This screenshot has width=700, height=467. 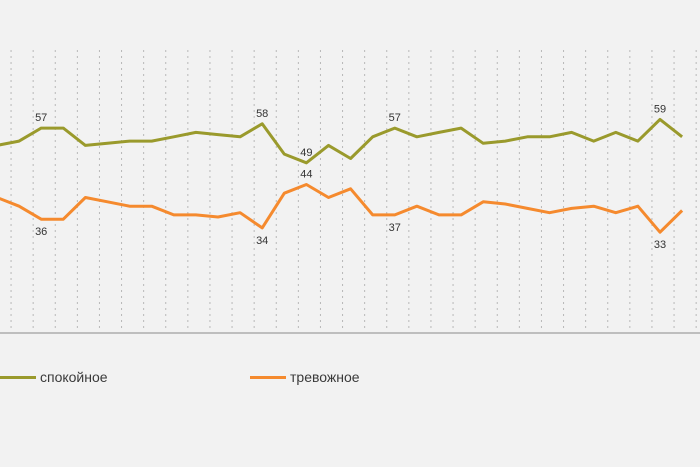 I want to click on legend-swatch-anxious, so click(x=268, y=377).